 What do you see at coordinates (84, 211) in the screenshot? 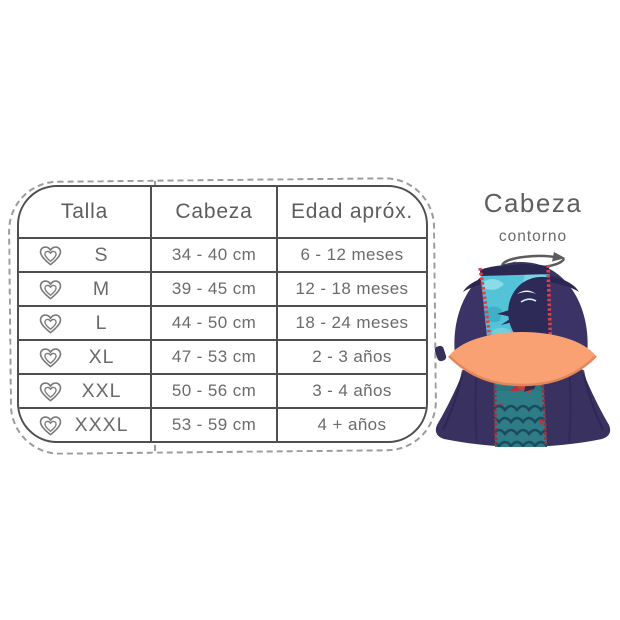
I see `column-header-talla: Talla` at bounding box center [84, 211].